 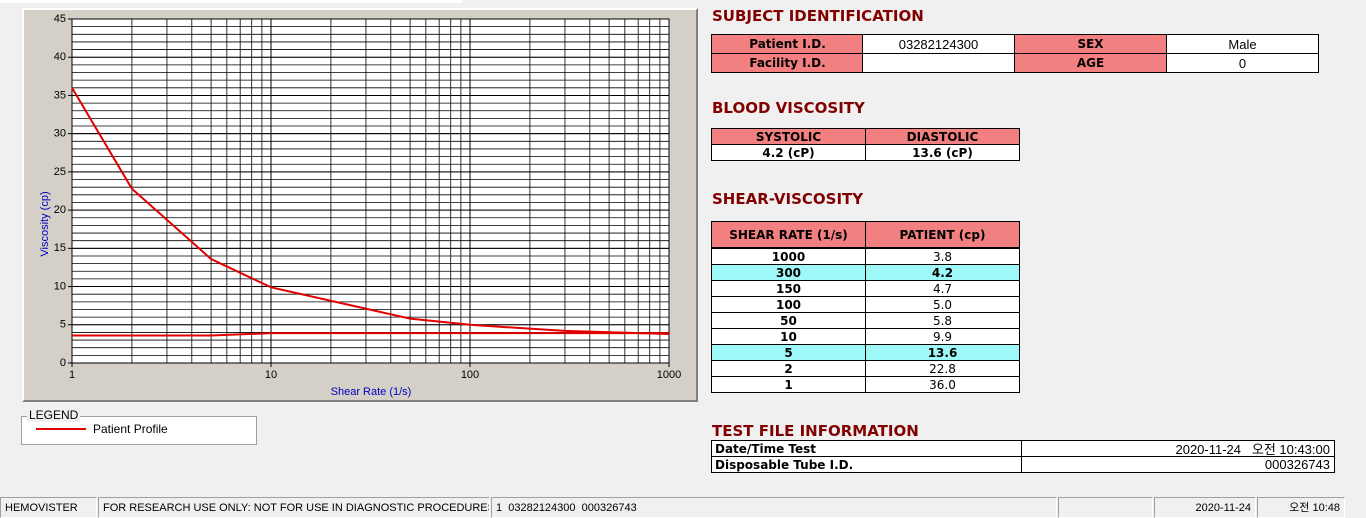 I want to click on field-label: Disposable Tube I.D., so click(x=866, y=464).